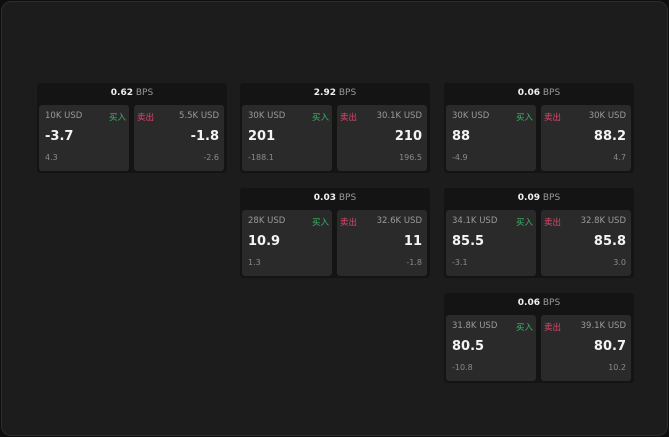 The image size is (669, 437). Describe the element at coordinates (607, 116) in the screenshot. I see `sell-size: 30K USD` at that location.